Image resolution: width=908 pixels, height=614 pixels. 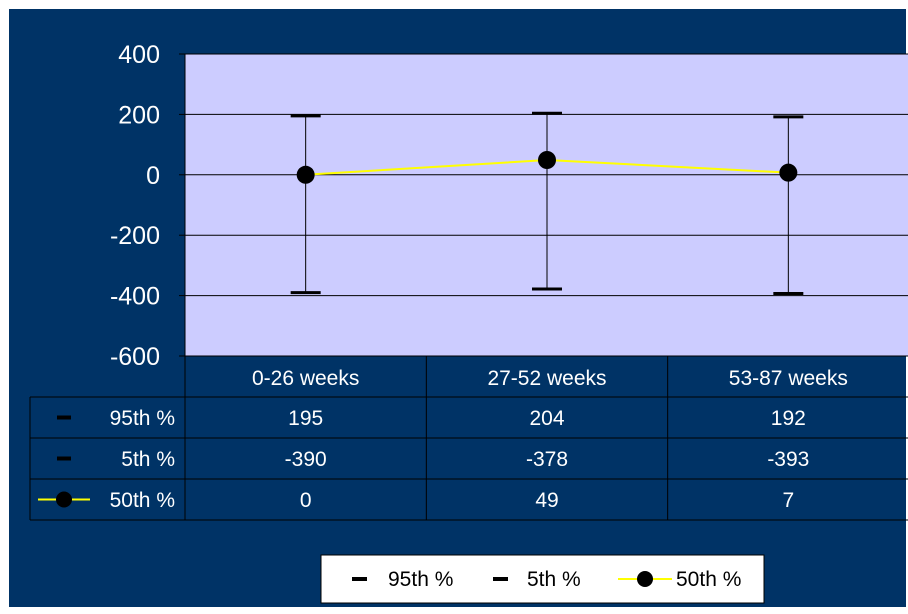 What do you see at coordinates (546, 500) in the screenshot?
I see `table-cell: 49` at bounding box center [546, 500].